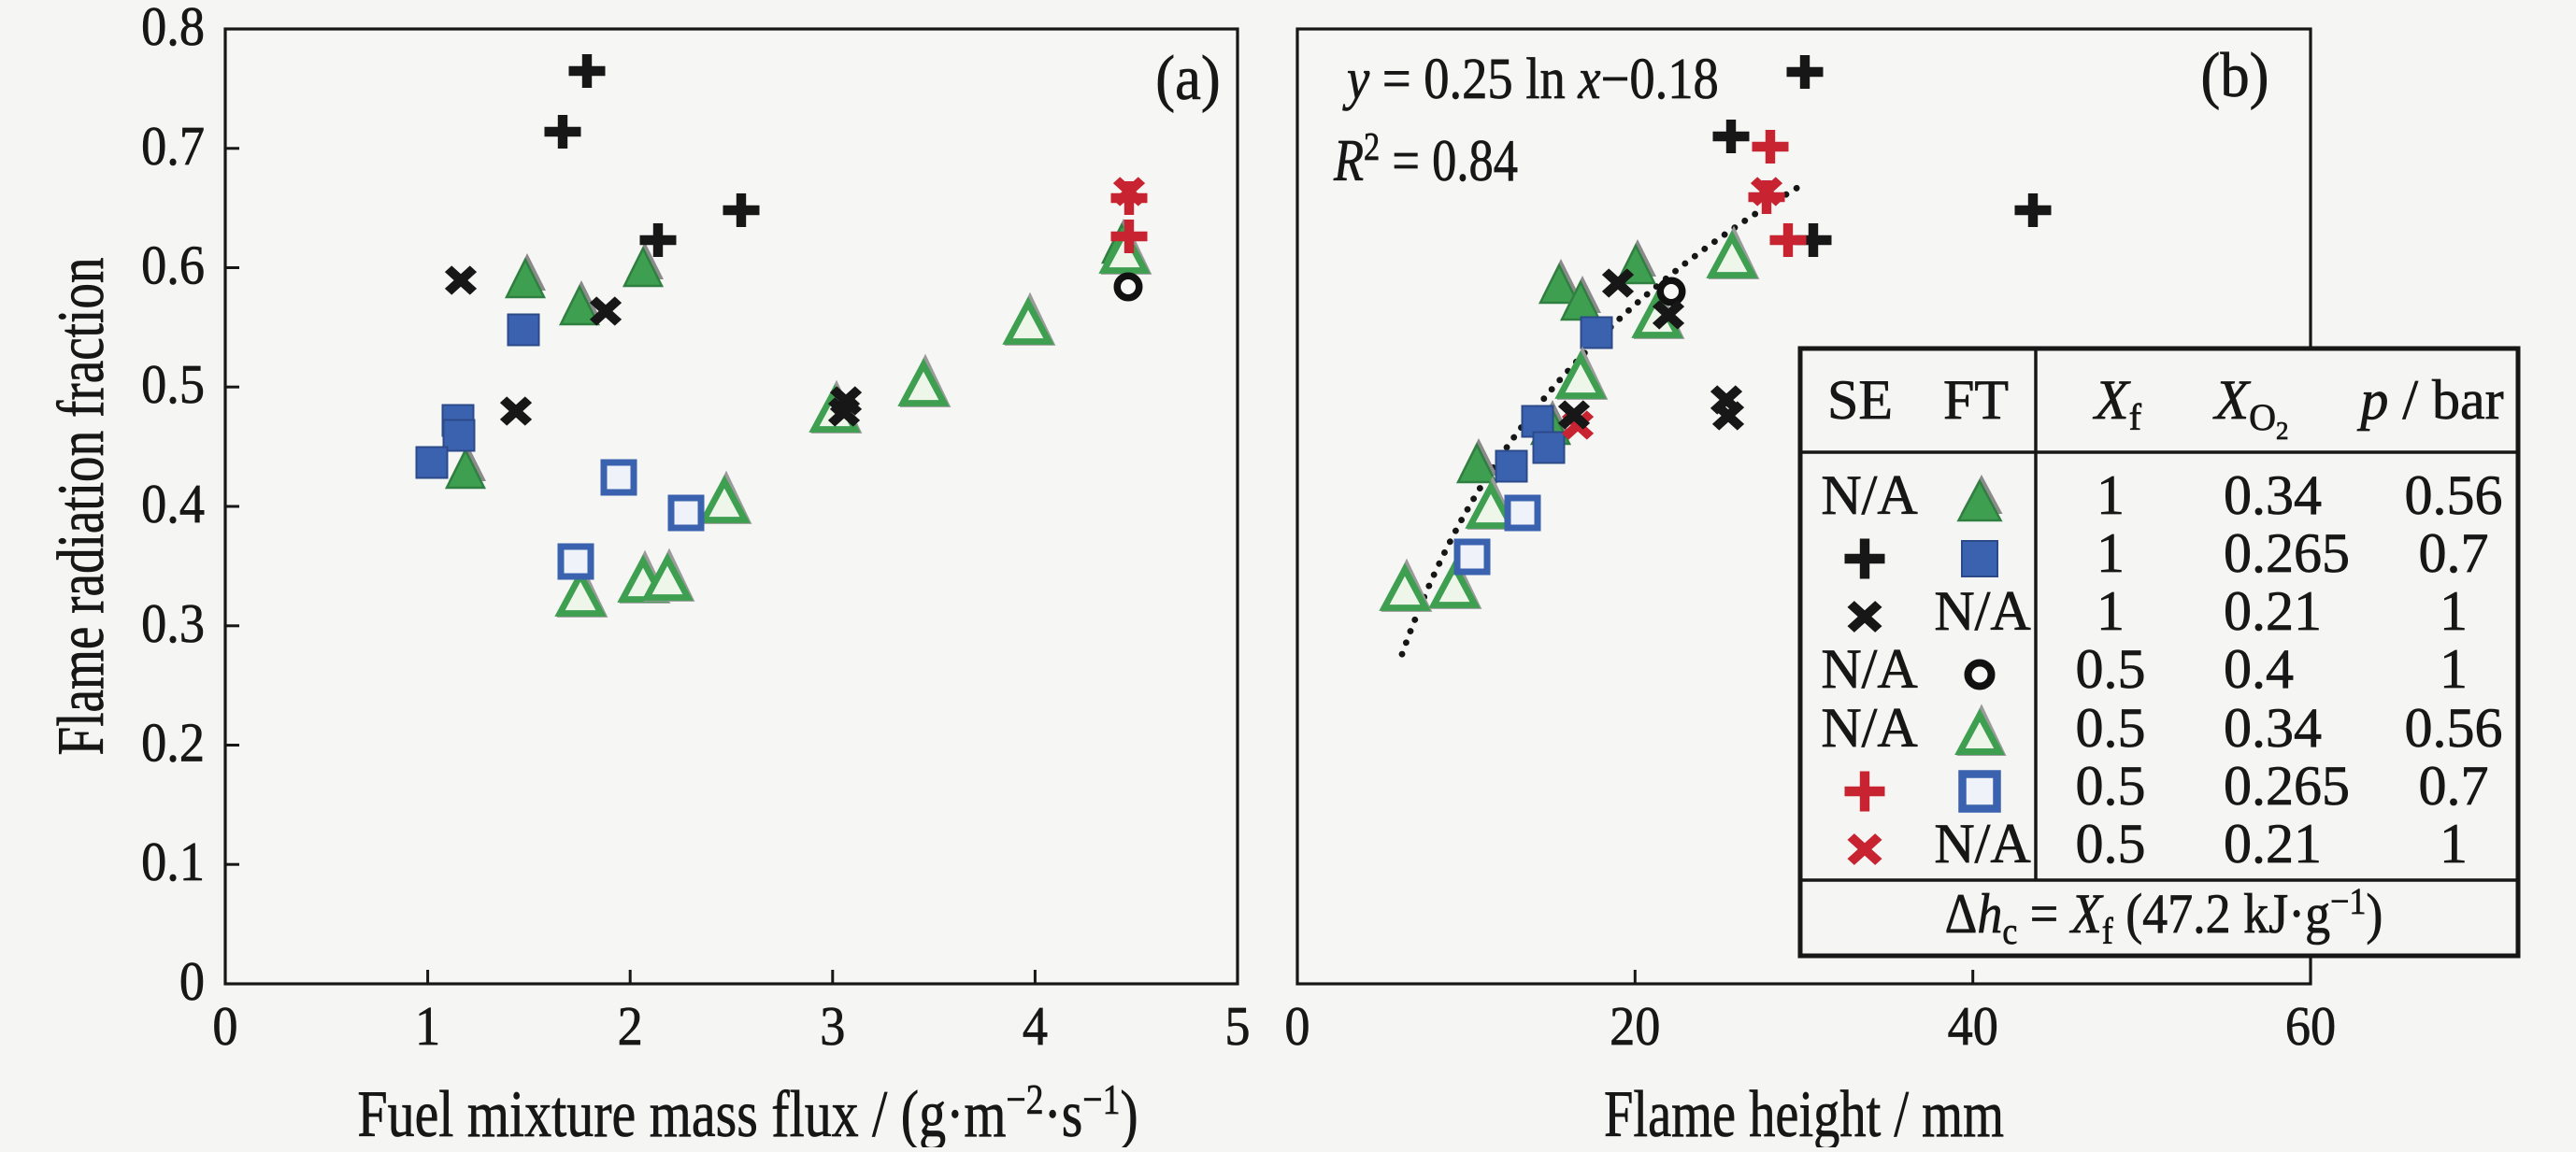 Image resolution: width=2576 pixels, height=1152 pixels. What do you see at coordinates (1860, 400) in the screenshot?
I see `svg-text: SE` at bounding box center [1860, 400].